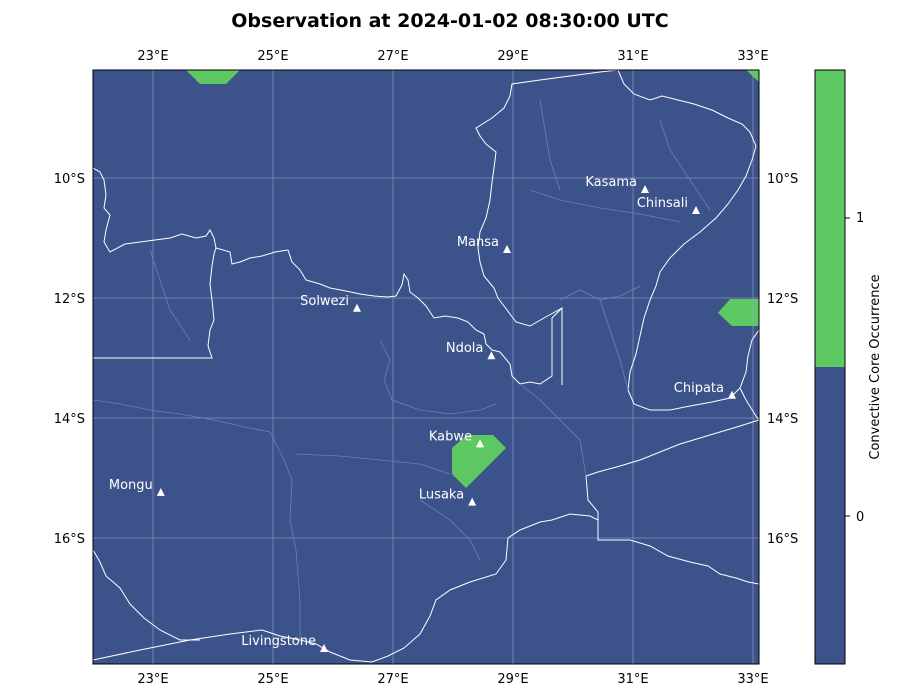  What do you see at coordinates (547, 198) in the screenshot?
I see `border-drc-pedicle` at bounding box center [547, 198].